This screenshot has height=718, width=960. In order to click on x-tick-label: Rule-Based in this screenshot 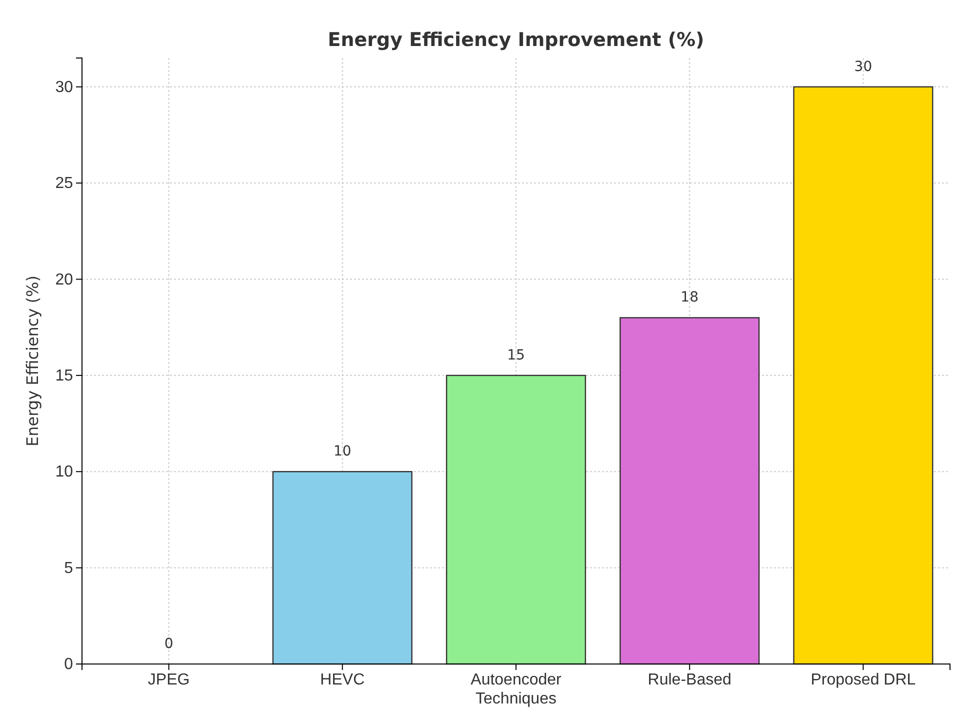, I will do `click(690, 679)`.